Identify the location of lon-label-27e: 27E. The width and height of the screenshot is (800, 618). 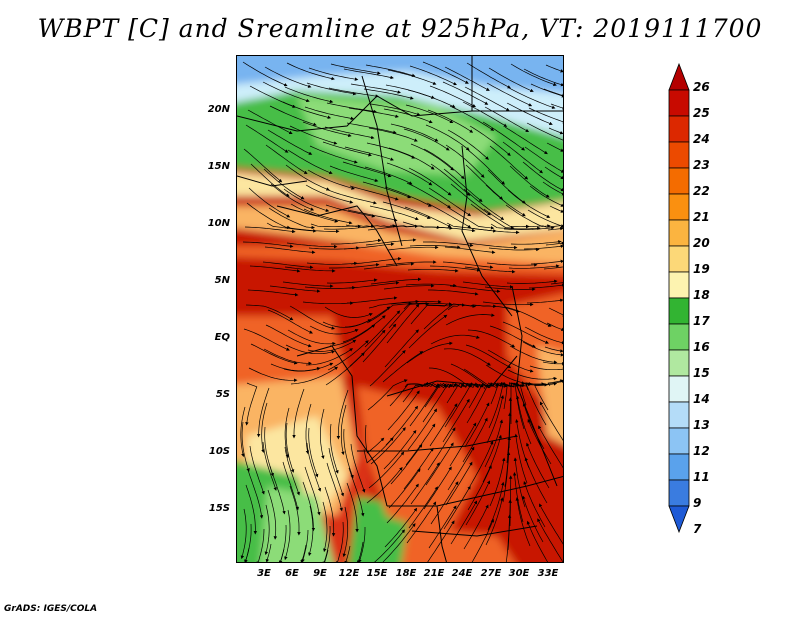
(491, 573).